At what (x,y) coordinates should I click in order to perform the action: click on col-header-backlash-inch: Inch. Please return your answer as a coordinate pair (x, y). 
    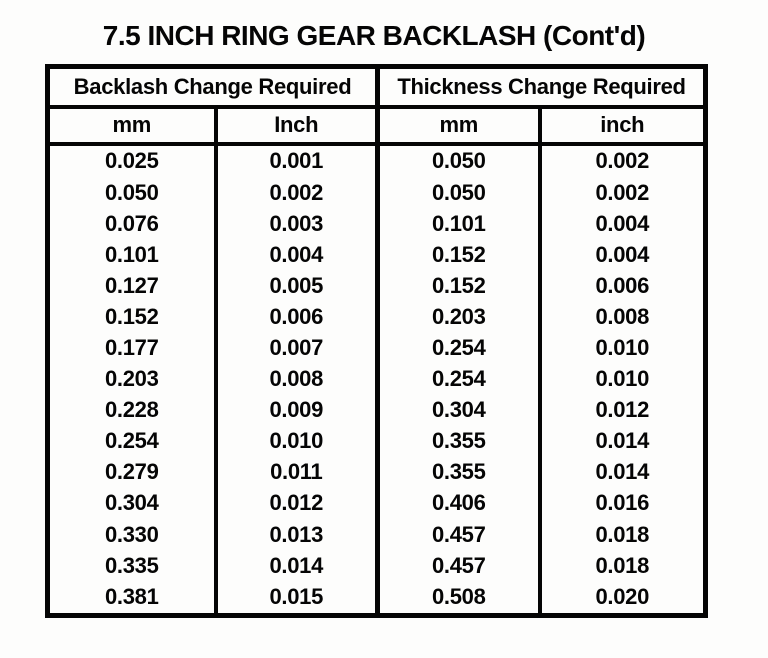
    Looking at the image, I should click on (295, 126).